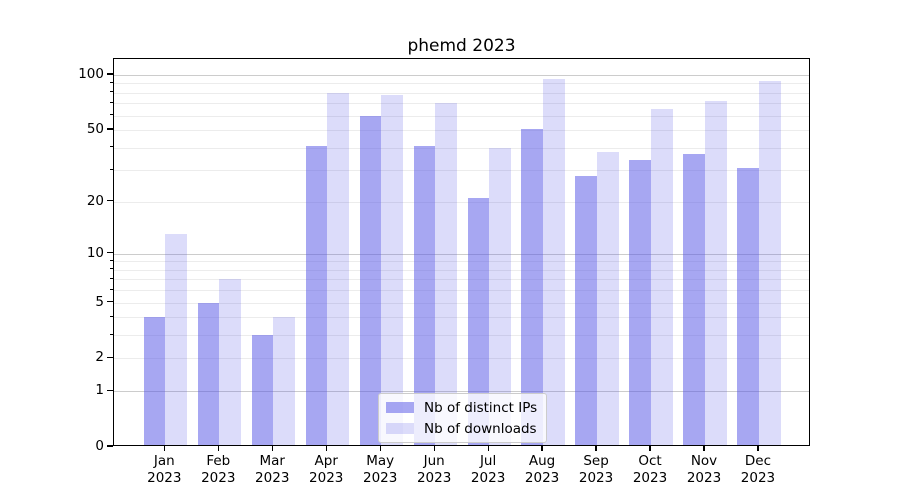  What do you see at coordinates (400, 428) in the screenshot?
I see `legend-swatch-downloads` at bounding box center [400, 428].